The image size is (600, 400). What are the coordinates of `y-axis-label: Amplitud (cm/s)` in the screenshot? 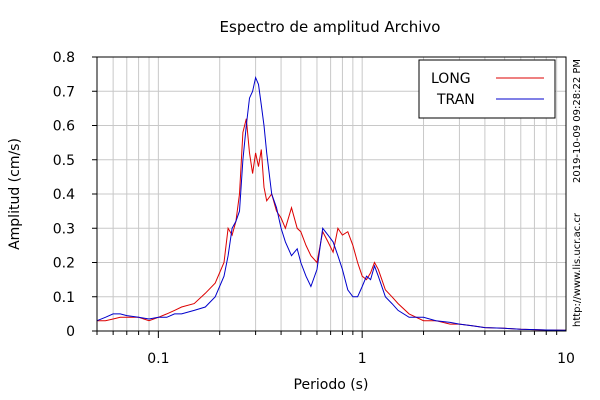 It's located at (15, 194).